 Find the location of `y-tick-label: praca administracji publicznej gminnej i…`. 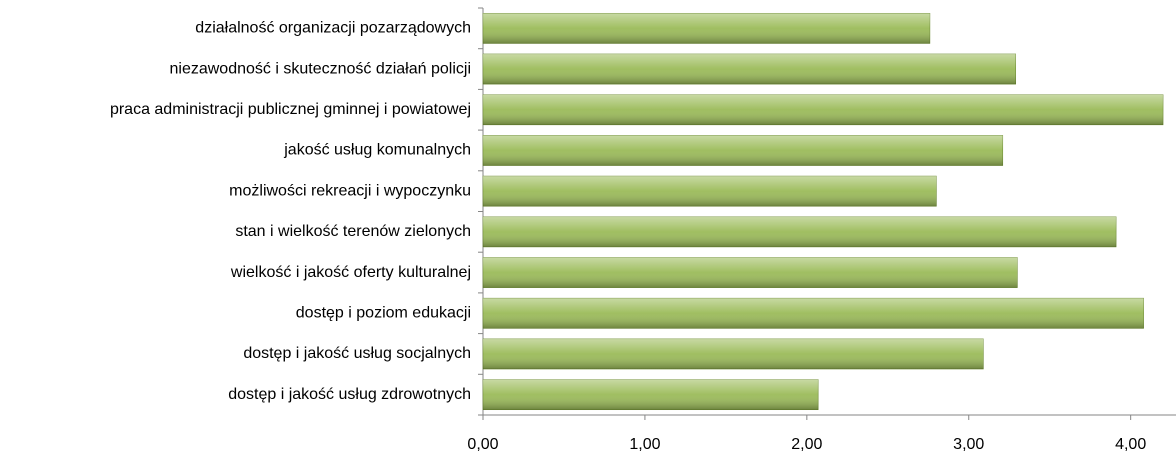

y-tick-label: praca administracji publicznej gminnej i… is located at coordinates (290, 109).